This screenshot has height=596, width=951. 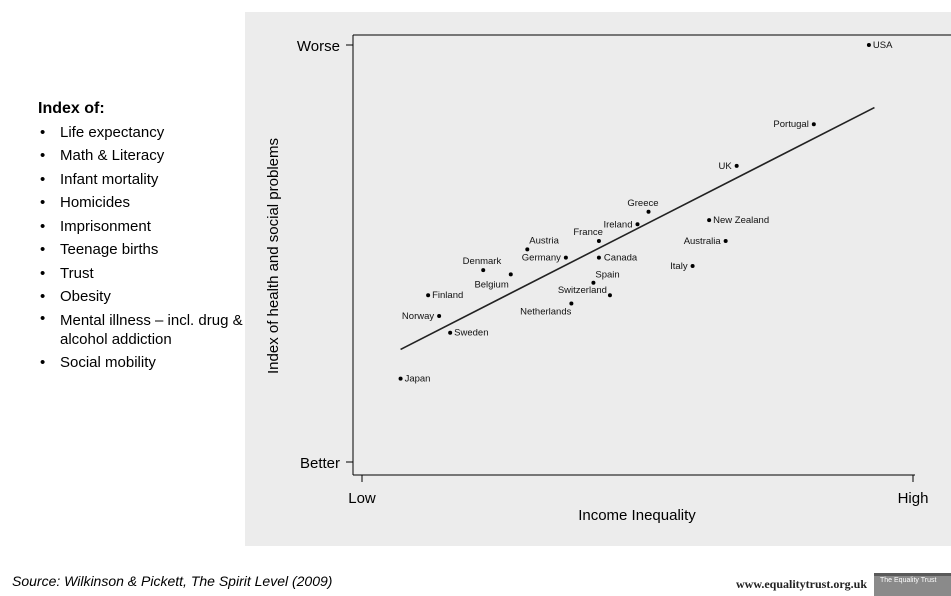 What do you see at coordinates (725, 166) in the screenshot?
I see `point-label-uk: UK` at bounding box center [725, 166].